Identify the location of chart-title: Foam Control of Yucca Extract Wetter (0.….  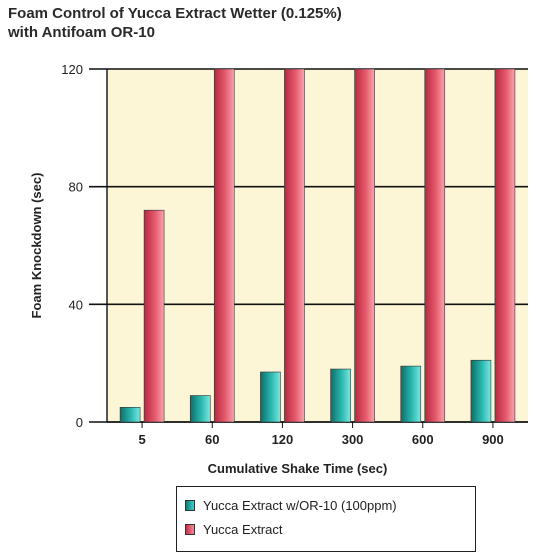
(175, 23).